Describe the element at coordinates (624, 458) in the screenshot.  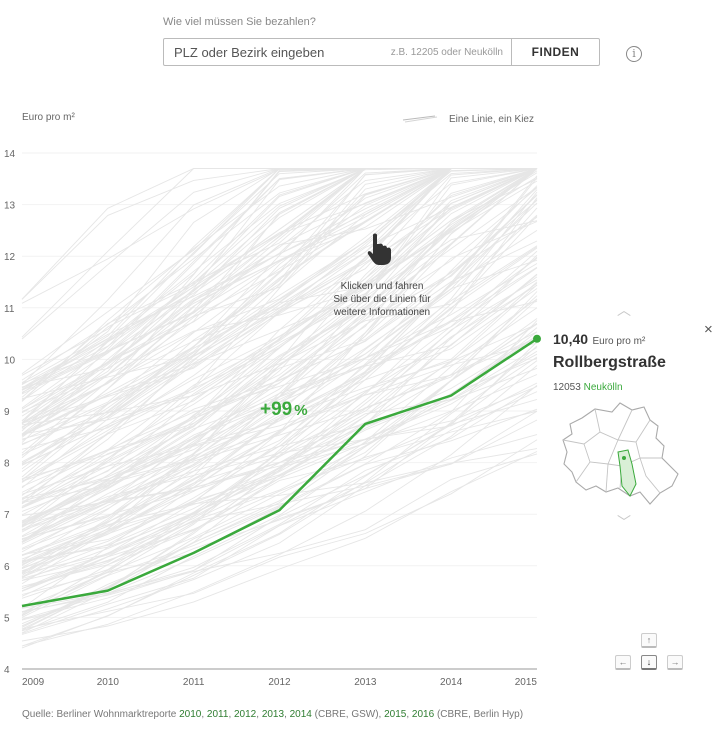
I see `location-marker` at that location.